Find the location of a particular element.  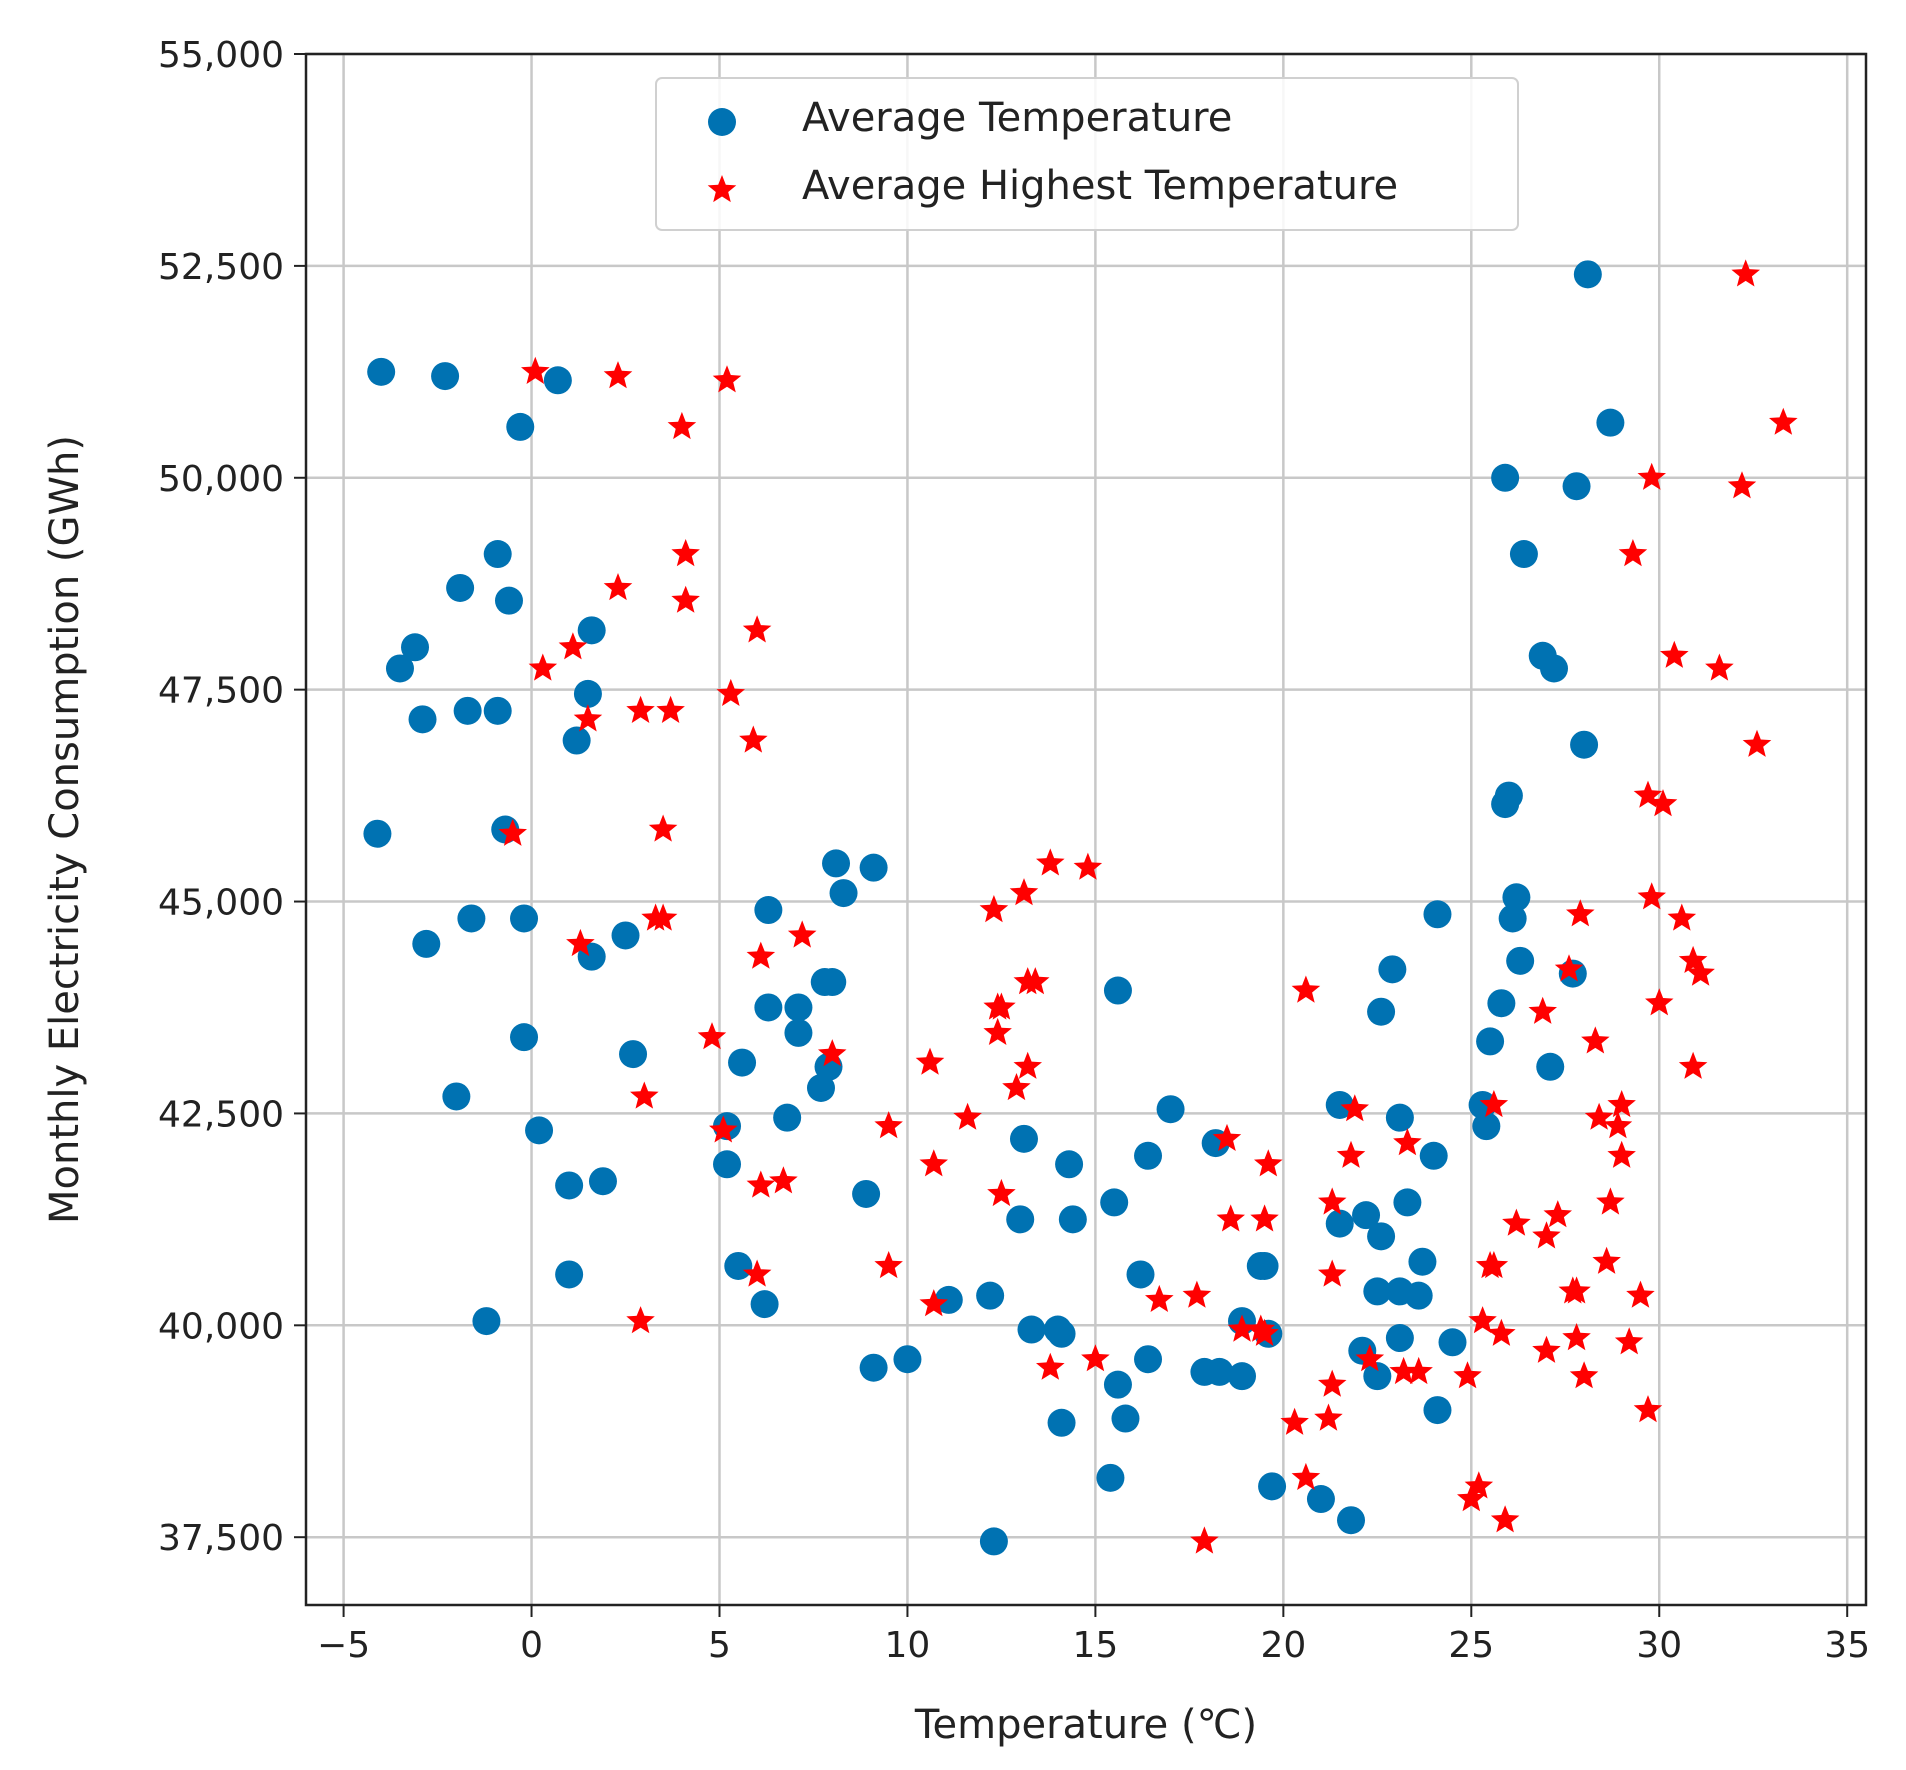

y-tick-label: 50,000 is located at coordinates (221, 479).